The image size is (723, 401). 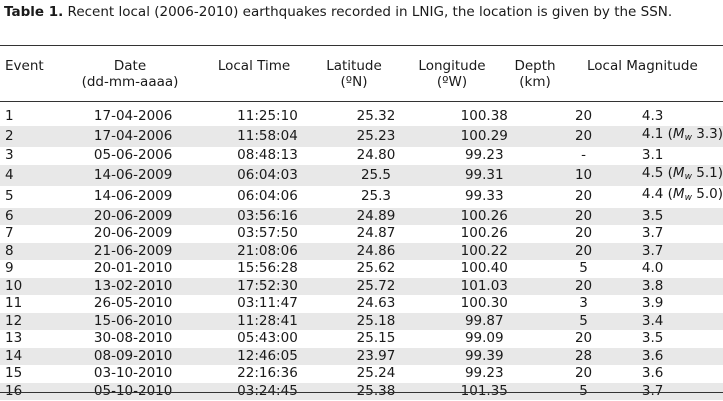 What do you see at coordinates (133, 286) in the screenshot?
I see `cell-date: 13-02-2010` at bounding box center [133, 286].